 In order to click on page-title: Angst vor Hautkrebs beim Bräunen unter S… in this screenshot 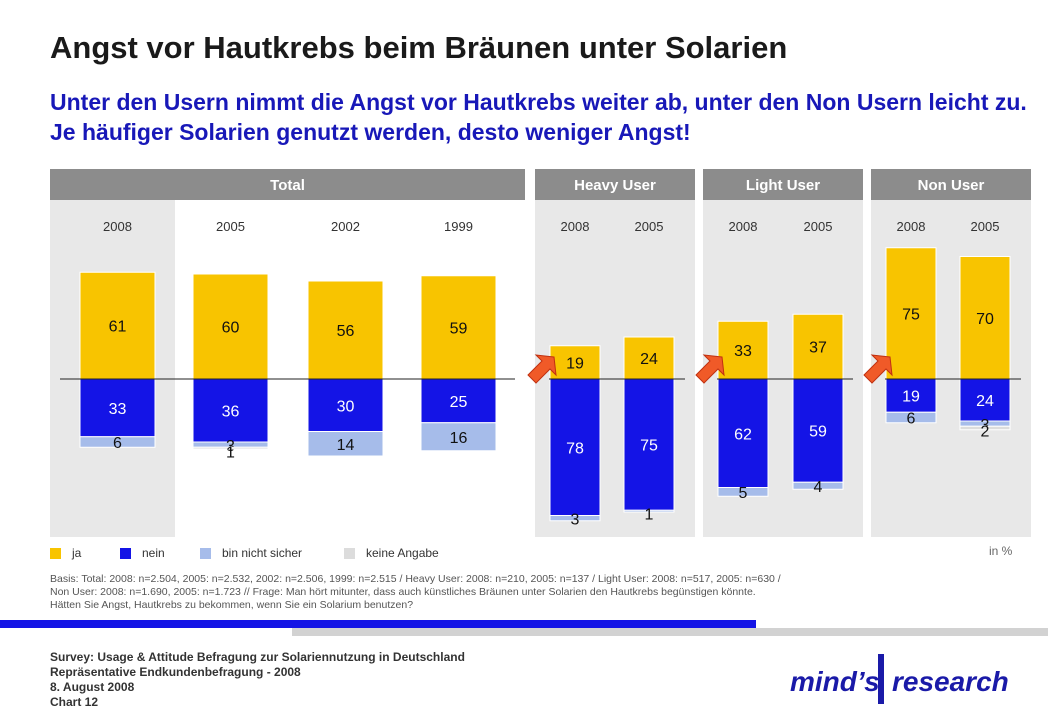, I will do `click(419, 47)`.